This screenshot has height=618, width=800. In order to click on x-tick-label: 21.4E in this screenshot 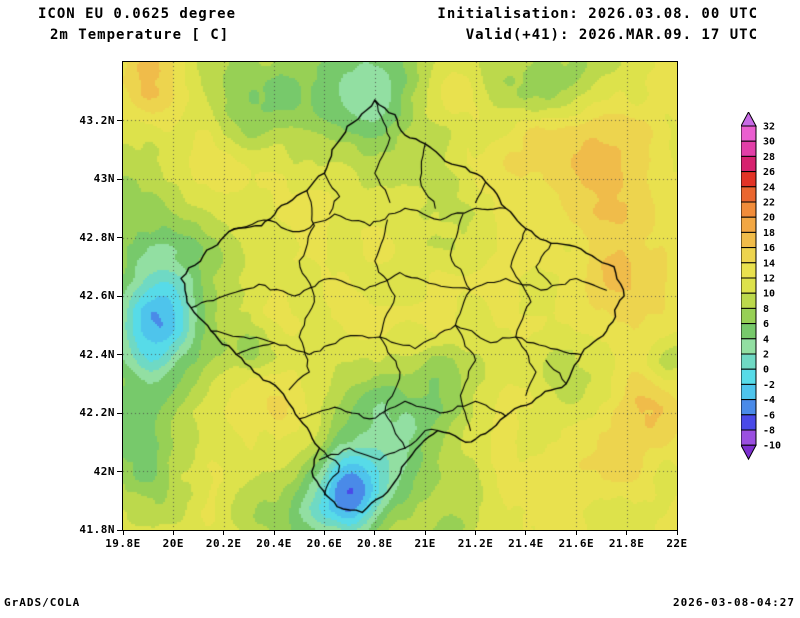, I will do `click(526, 543)`.